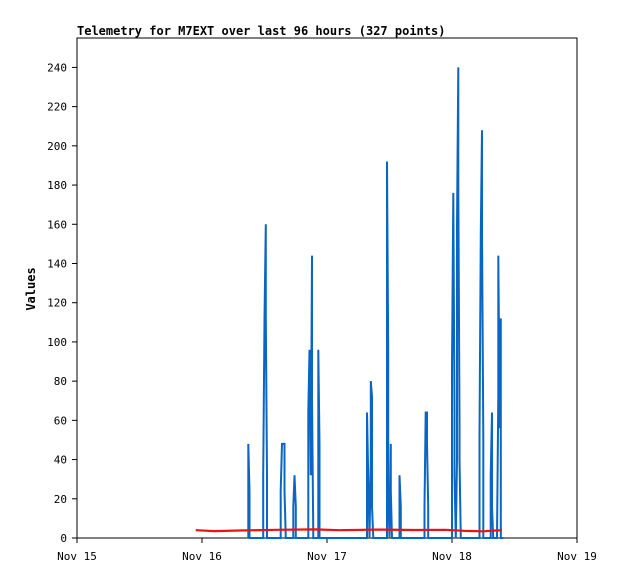  I want to click on x-axis: Nov 15 Nov 16 Nov 17 Nov 18 Nov 19, so click(327, 550).